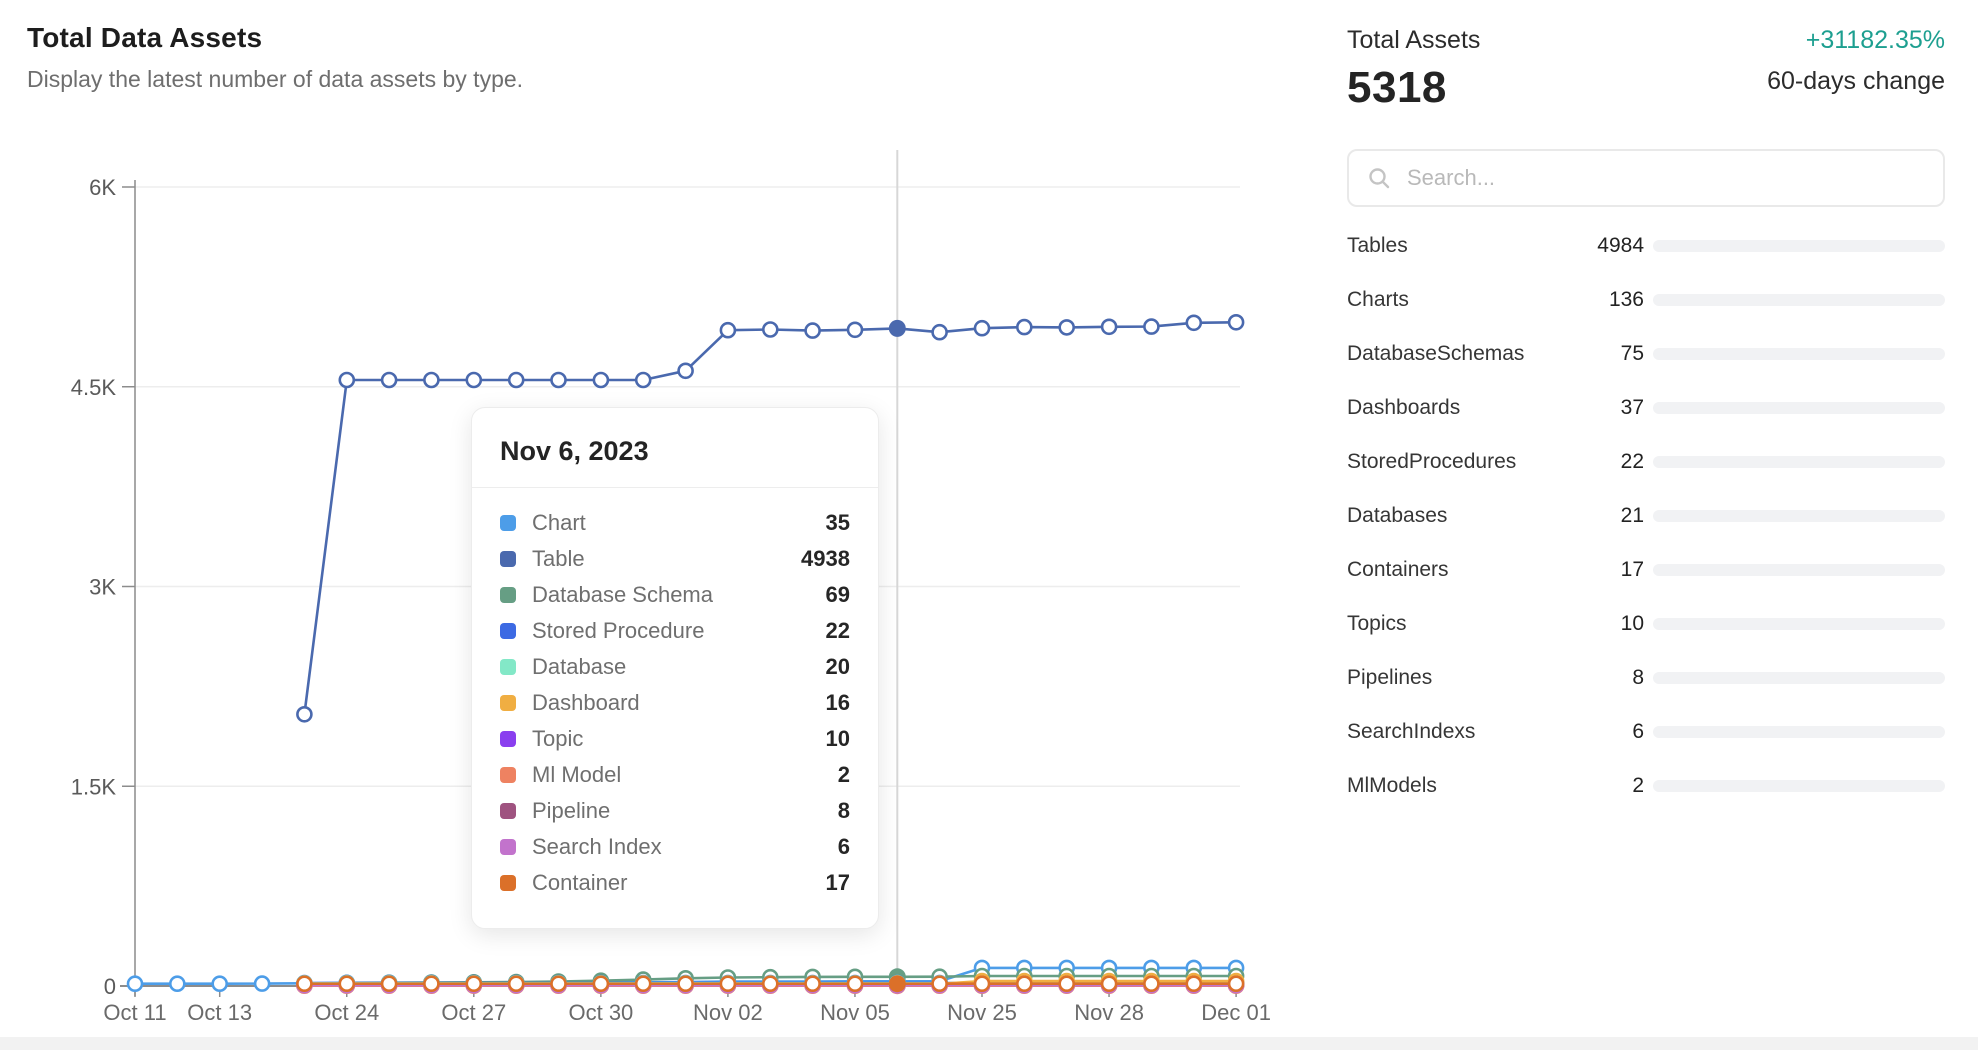  I want to click on tooltip-row: Container 17, so click(675, 882).